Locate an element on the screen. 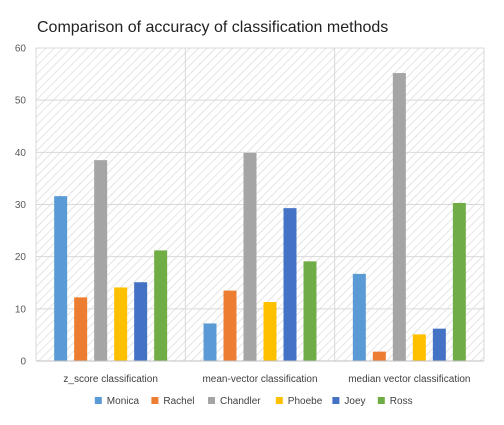 The height and width of the screenshot is (425, 504). legend-item-chandler: Chandler is located at coordinates (234, 401).